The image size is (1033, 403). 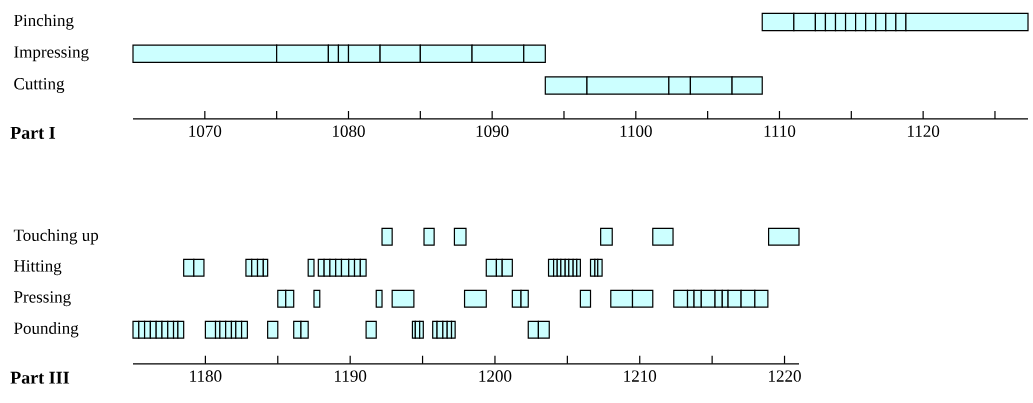 What do you see at coordinates (640, 376) in the screenshot?
I see `x-tick-label: 1210` at bounding box center [640, 376].